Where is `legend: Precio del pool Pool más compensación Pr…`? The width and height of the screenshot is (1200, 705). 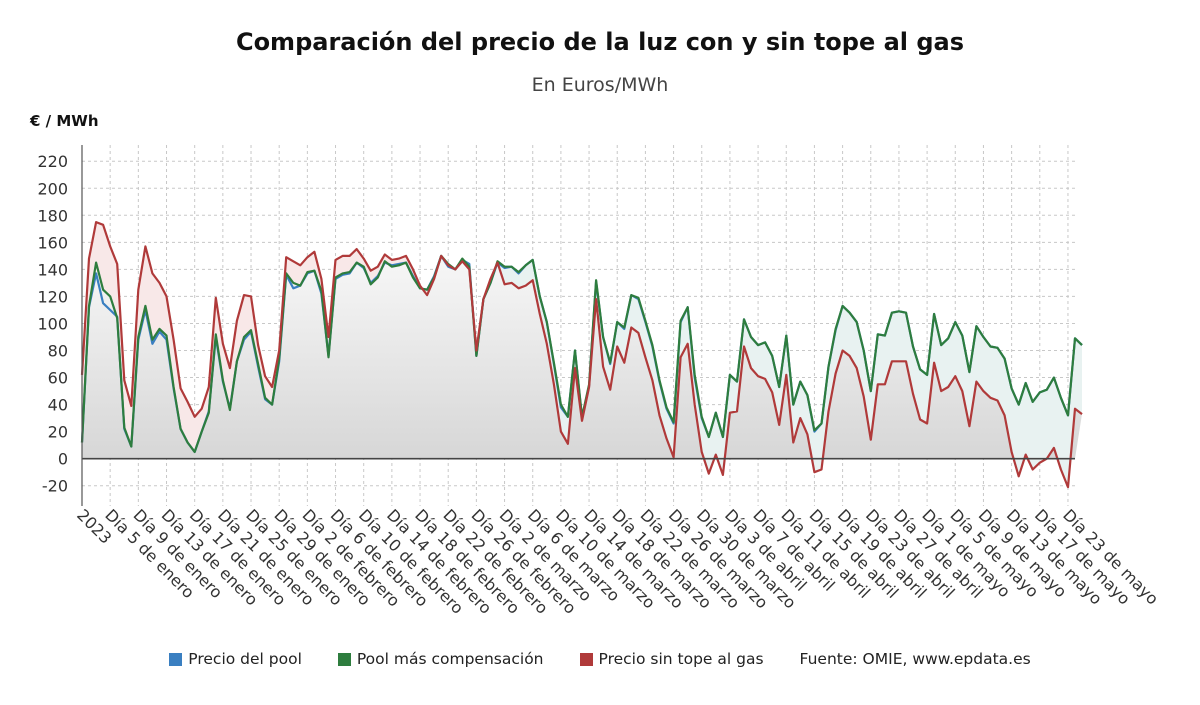
legend: Precio del pool Pool más compensación Pr… is located at coordinates (600, 659).